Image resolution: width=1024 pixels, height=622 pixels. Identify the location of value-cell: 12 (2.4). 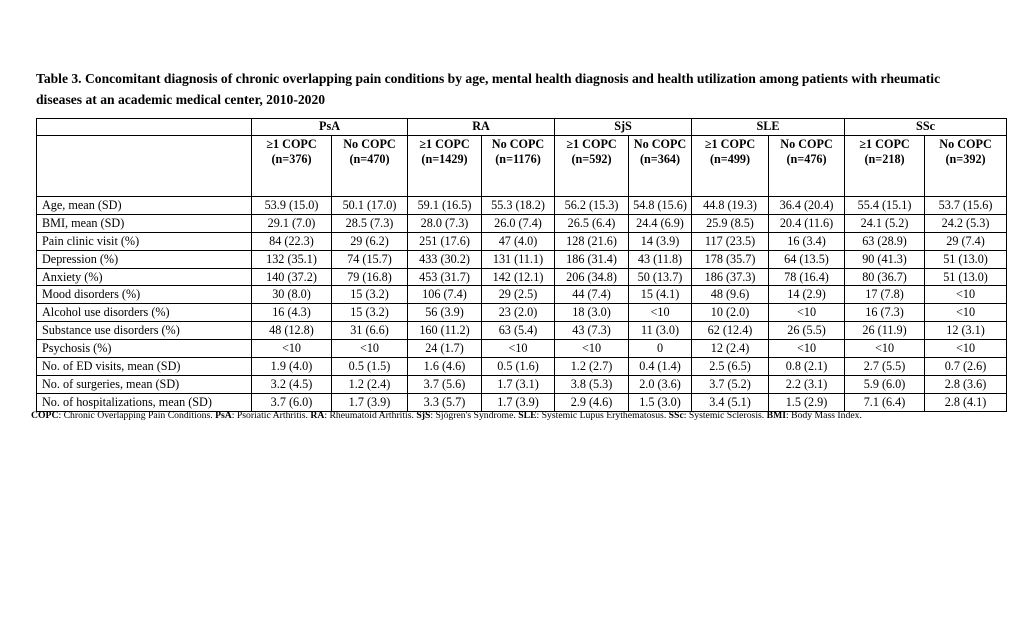
(730, 348).